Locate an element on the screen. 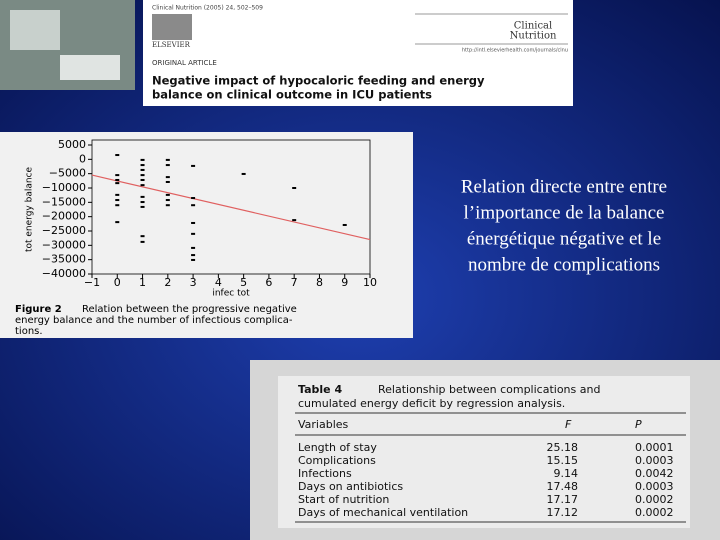 This screenshot has height=540, width=720. table-cell: Days of mechanical ventilation is located at coordinates (383, 512).